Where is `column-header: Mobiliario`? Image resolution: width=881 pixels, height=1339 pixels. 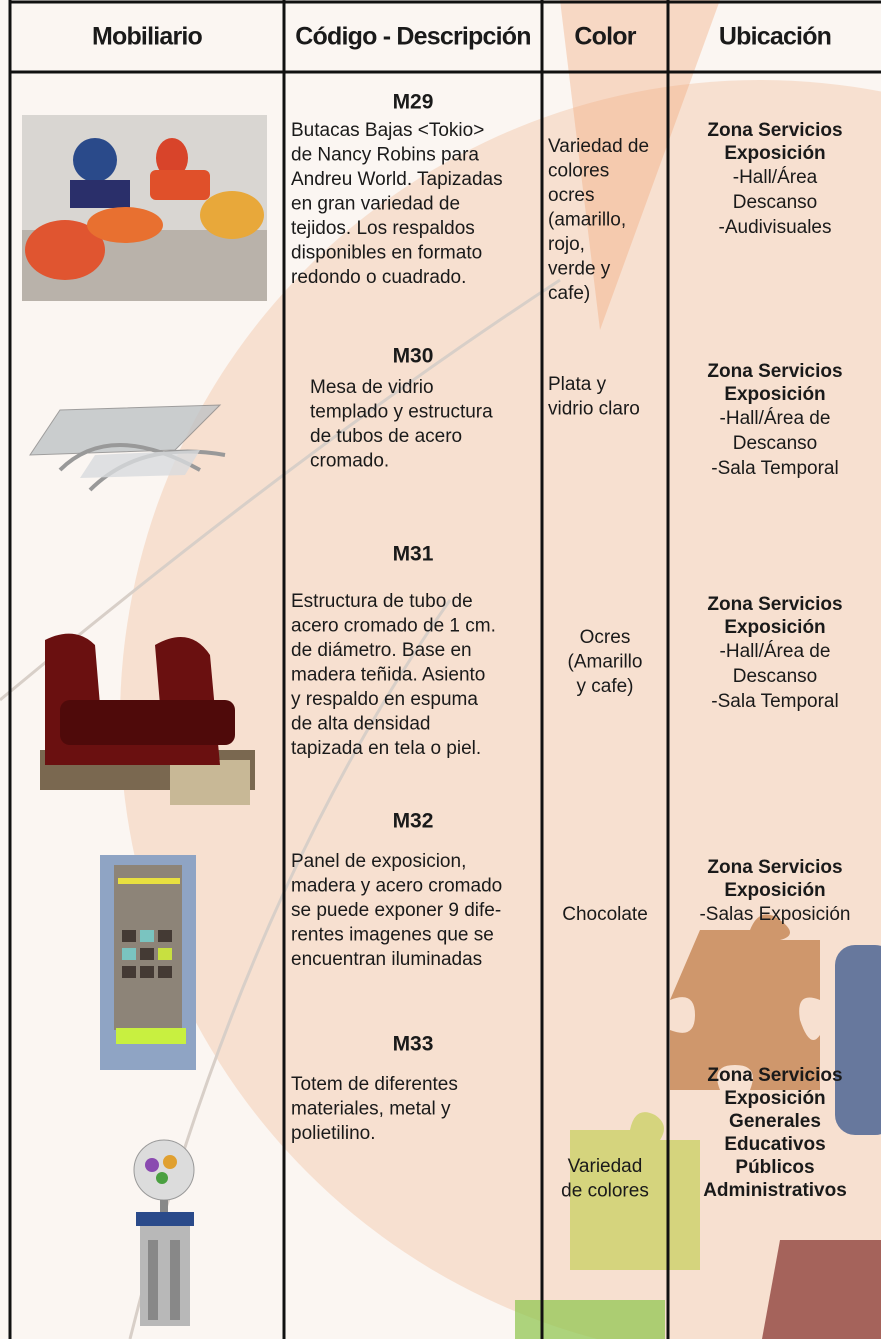
column-header: Mobiliario is located at coordinates (147, 37).